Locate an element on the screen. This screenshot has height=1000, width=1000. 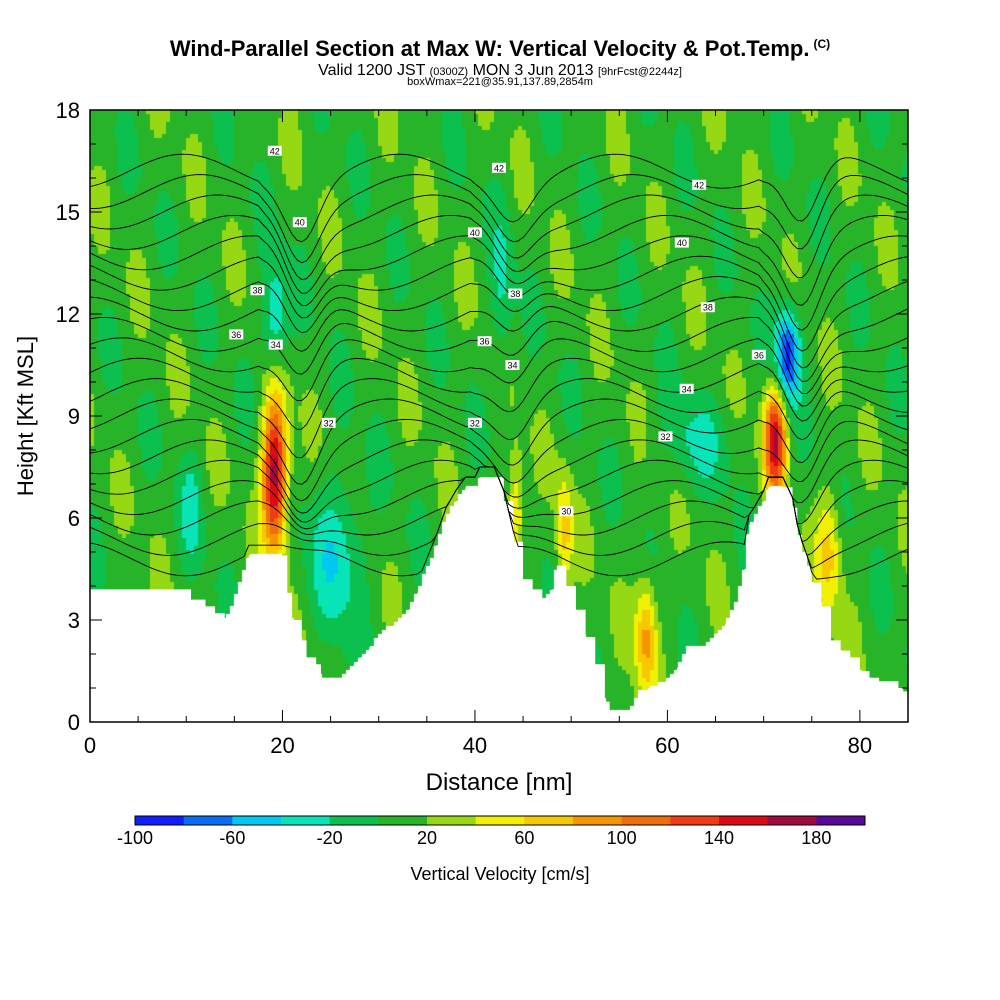
forecast-info: [9hrFcst@2244z] is located at coordinates (639, 72).